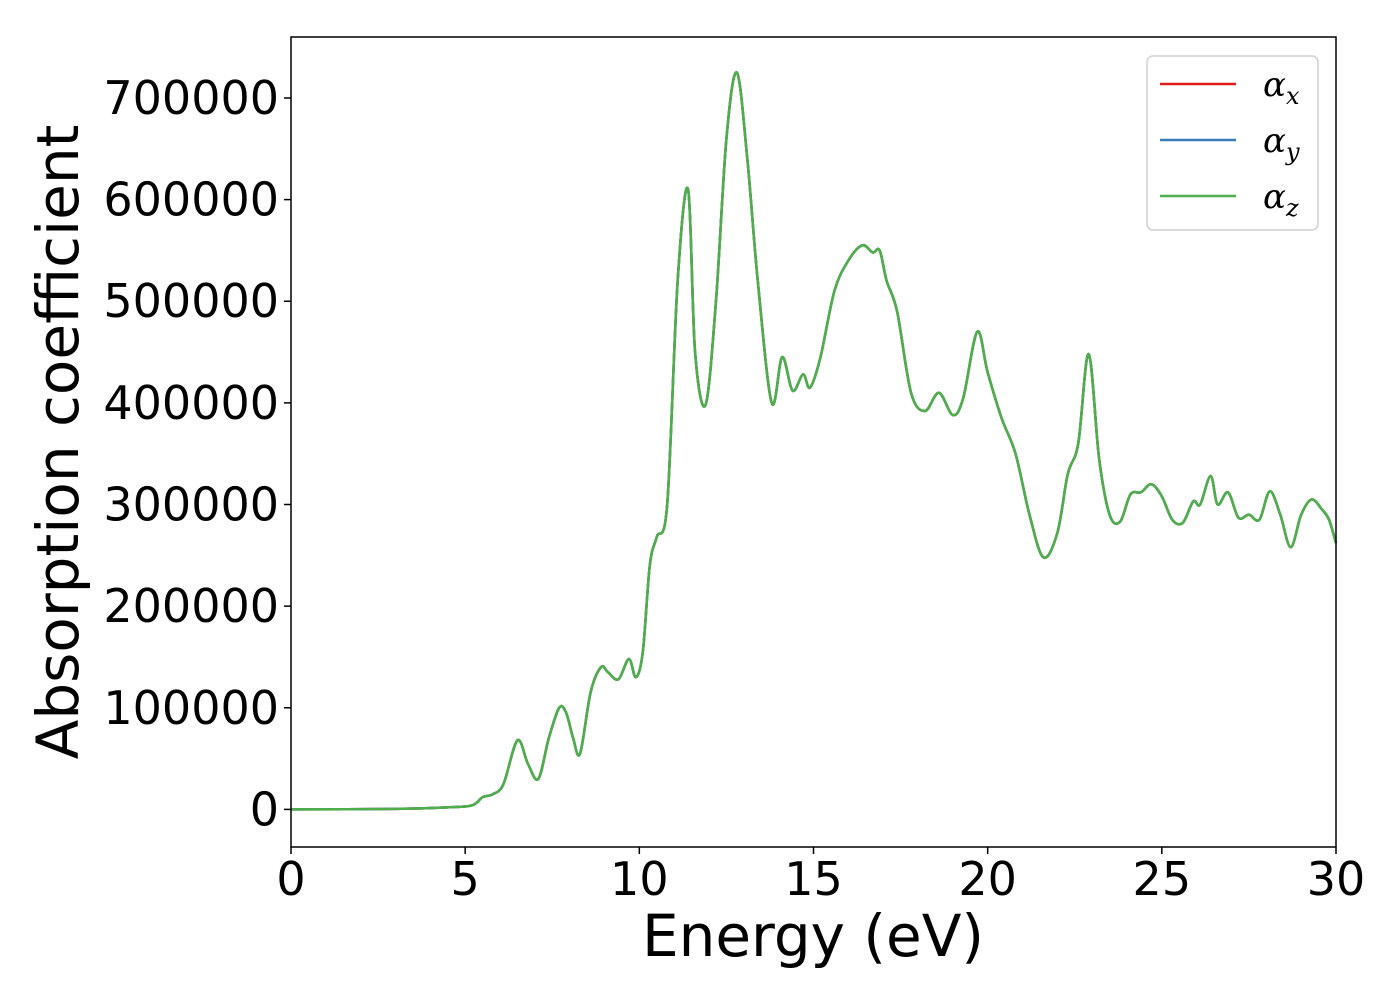 The height and width of the screenshot is (1000, 1400). Describe the element at coordinates (191, 505) in the screenshot. I see `y-tick-label: 300000` at that location.